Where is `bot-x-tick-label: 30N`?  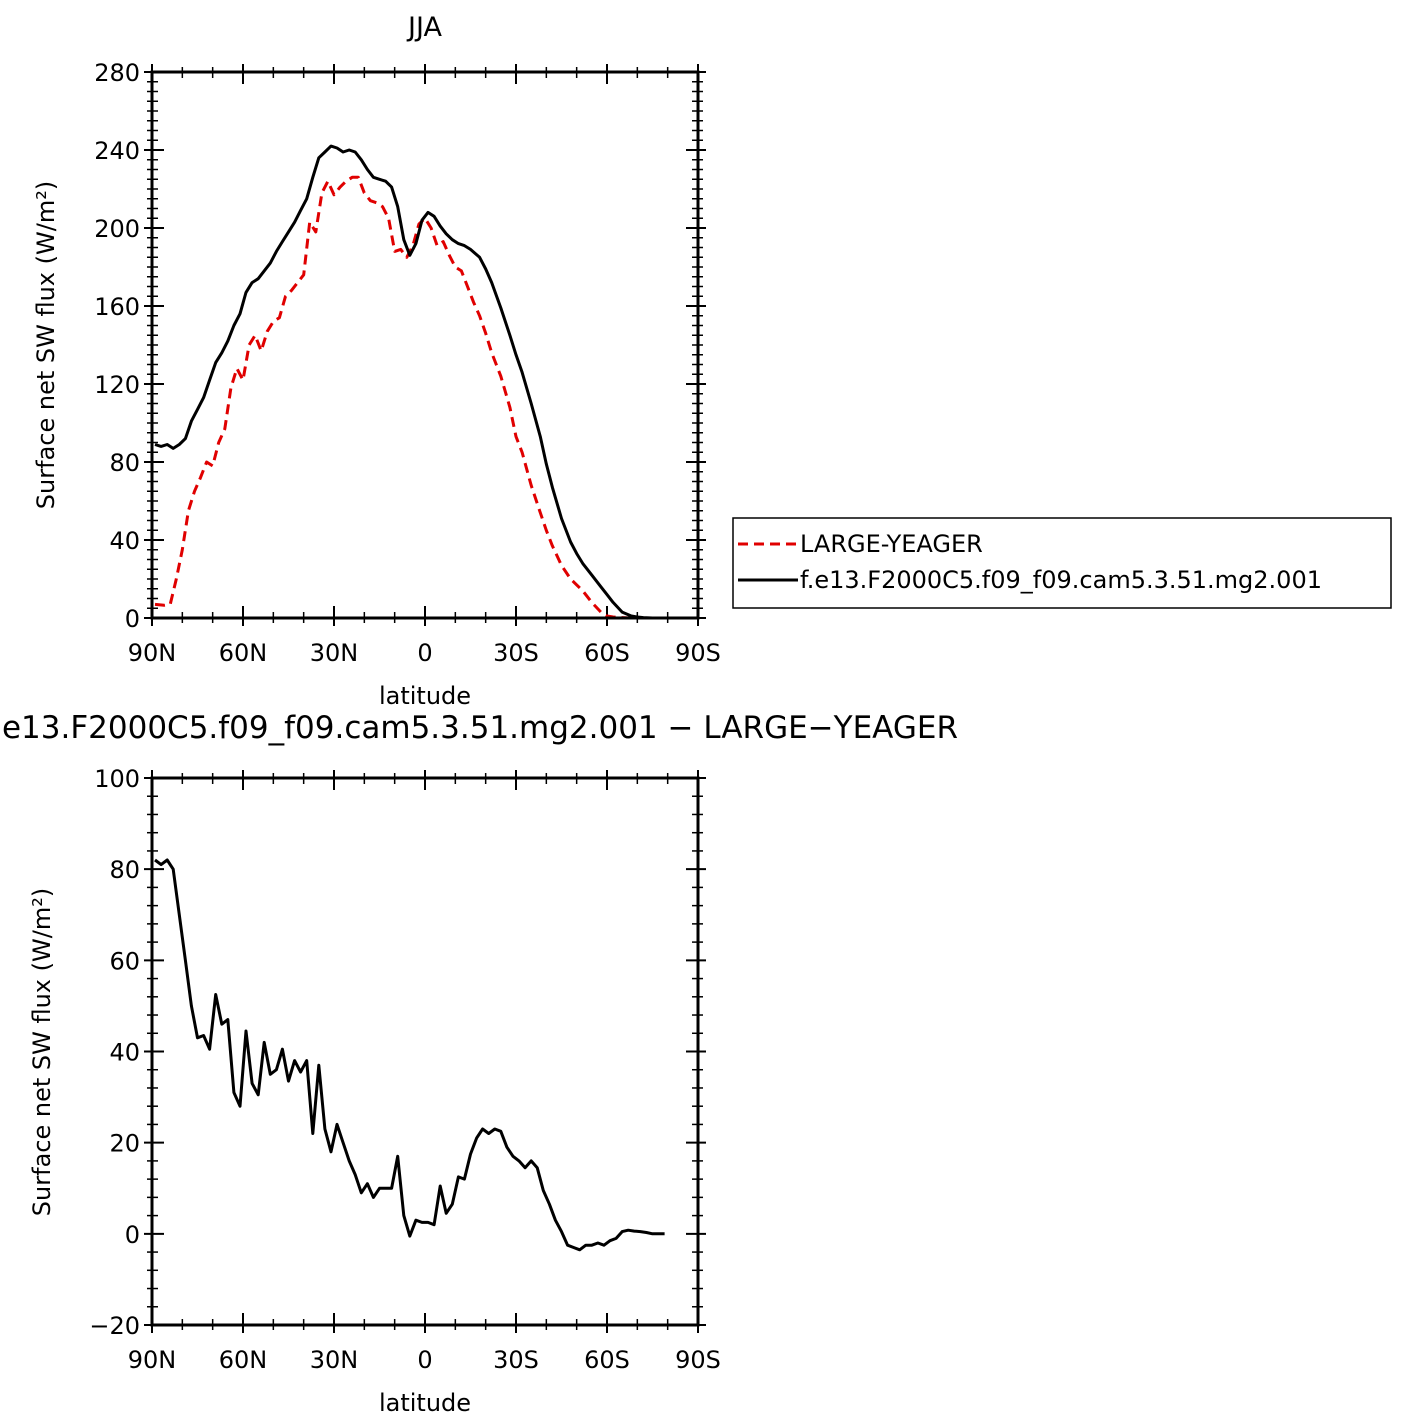 bot-x-tick-label: 30N is located at coordinates (334, 1360).